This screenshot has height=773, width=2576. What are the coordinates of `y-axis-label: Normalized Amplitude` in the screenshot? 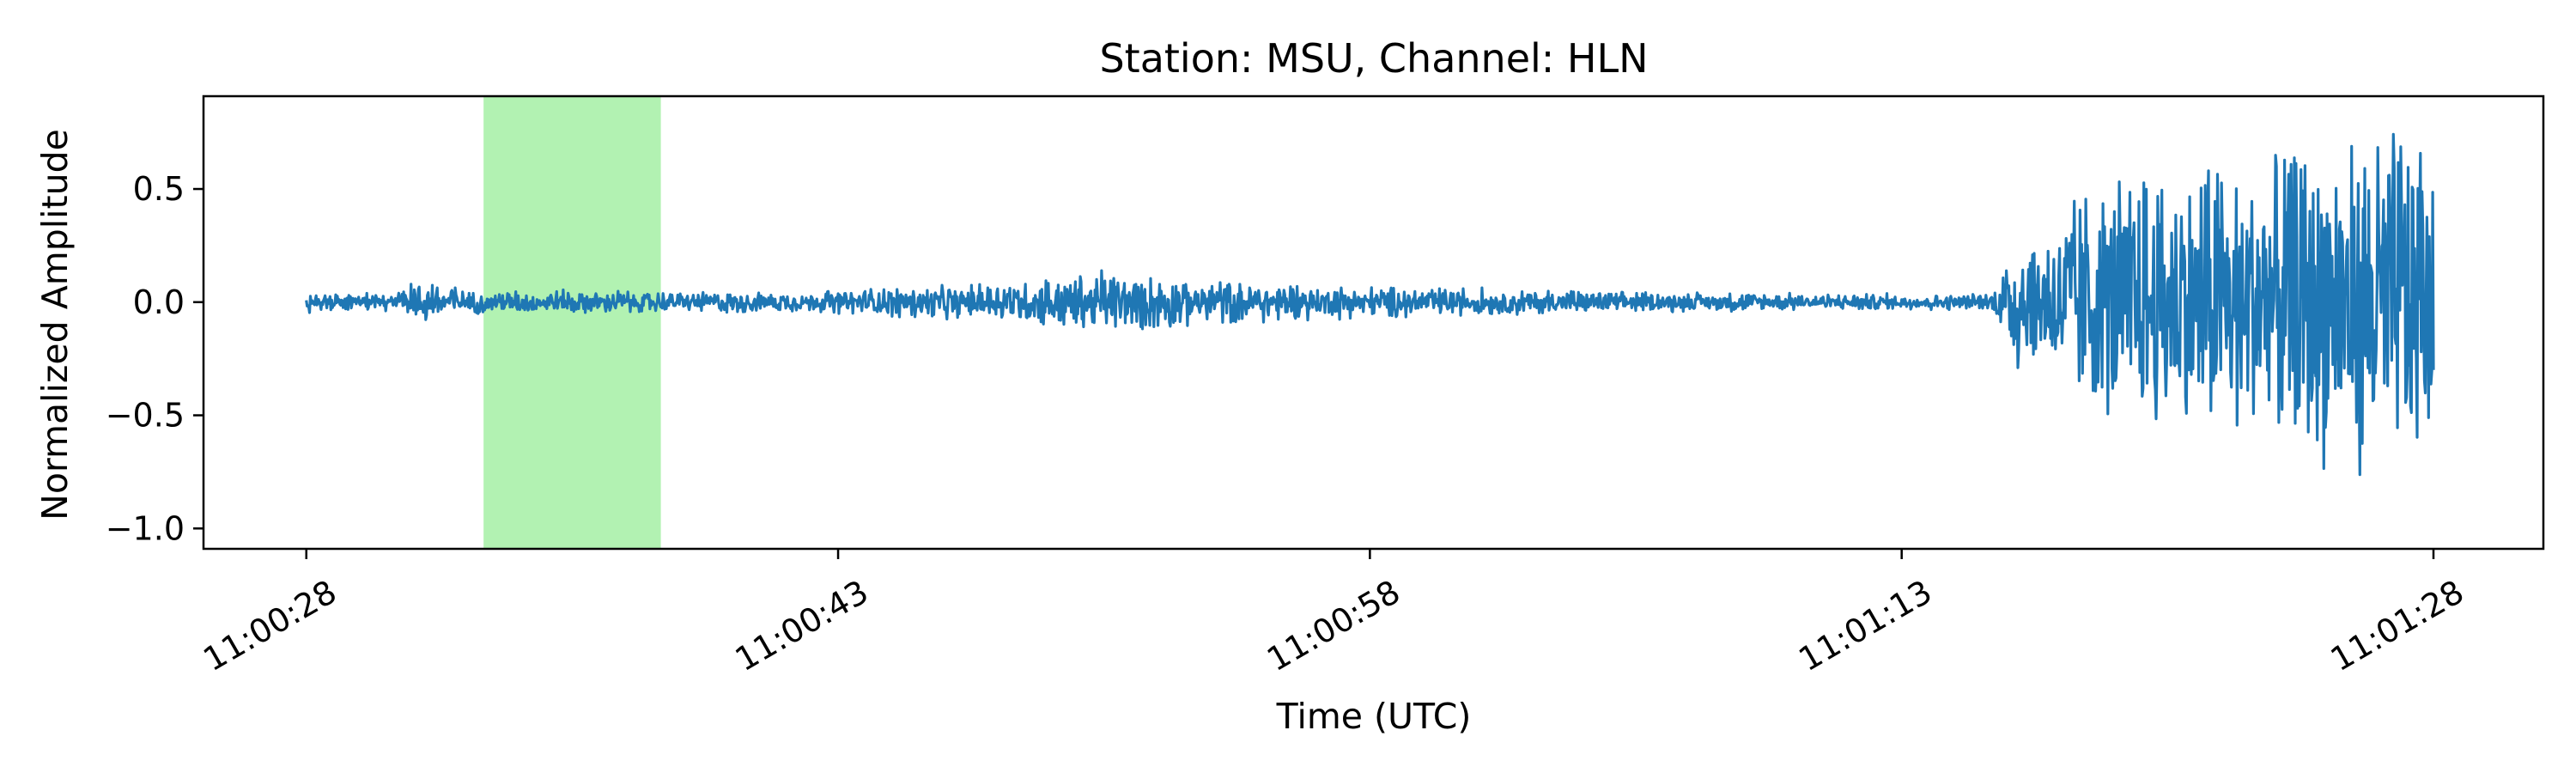 It's located at (55, 324).